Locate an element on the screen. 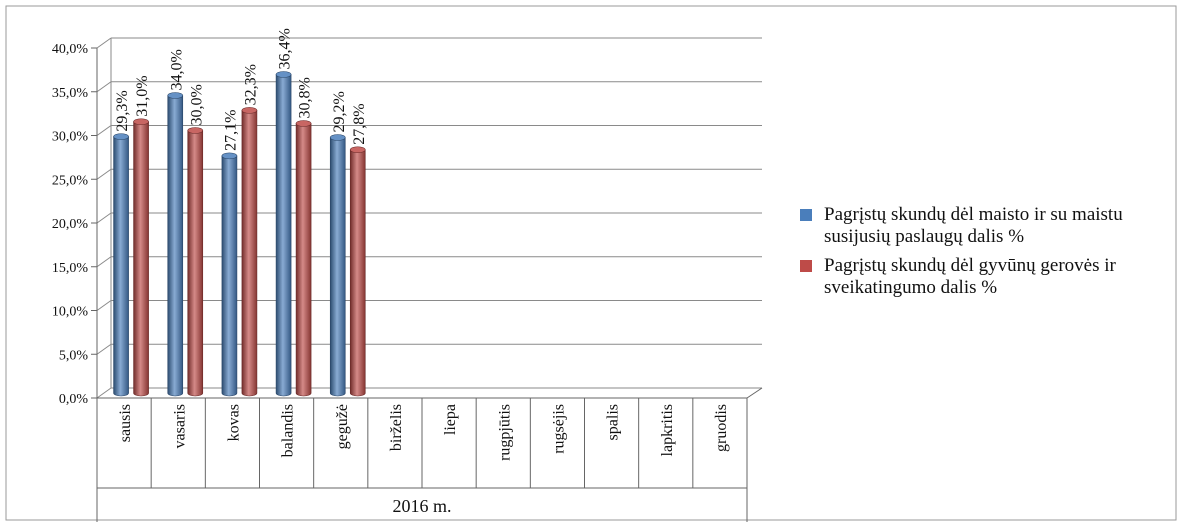 The height and width of the screenshot is (530, 1181). data-label: 29,3% is located at coordinates (122, 110).